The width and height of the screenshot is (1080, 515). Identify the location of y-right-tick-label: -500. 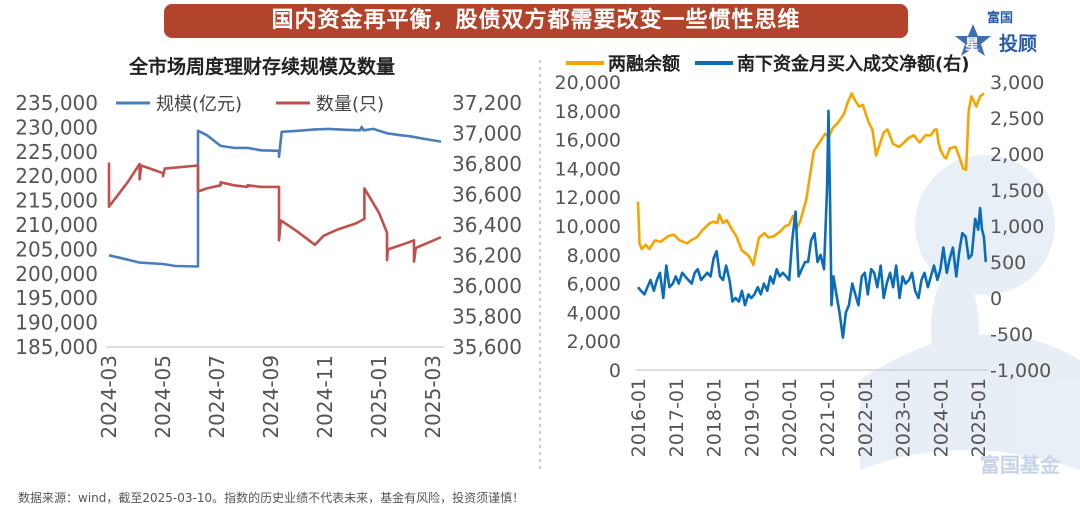
(1011, 335).